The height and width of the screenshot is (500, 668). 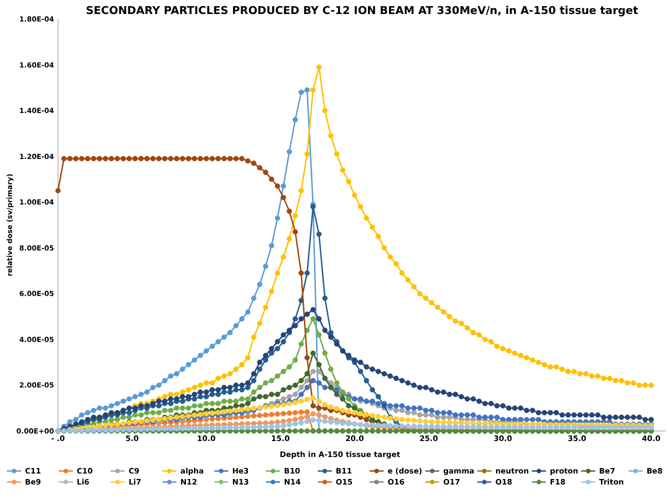 I want to click on chart-title: SECONDARY PARTICLES PRODUCED BY C-12 ION BEAM AT 330MeV/n, in A-150 tissue target, so click(x=362, y=10).